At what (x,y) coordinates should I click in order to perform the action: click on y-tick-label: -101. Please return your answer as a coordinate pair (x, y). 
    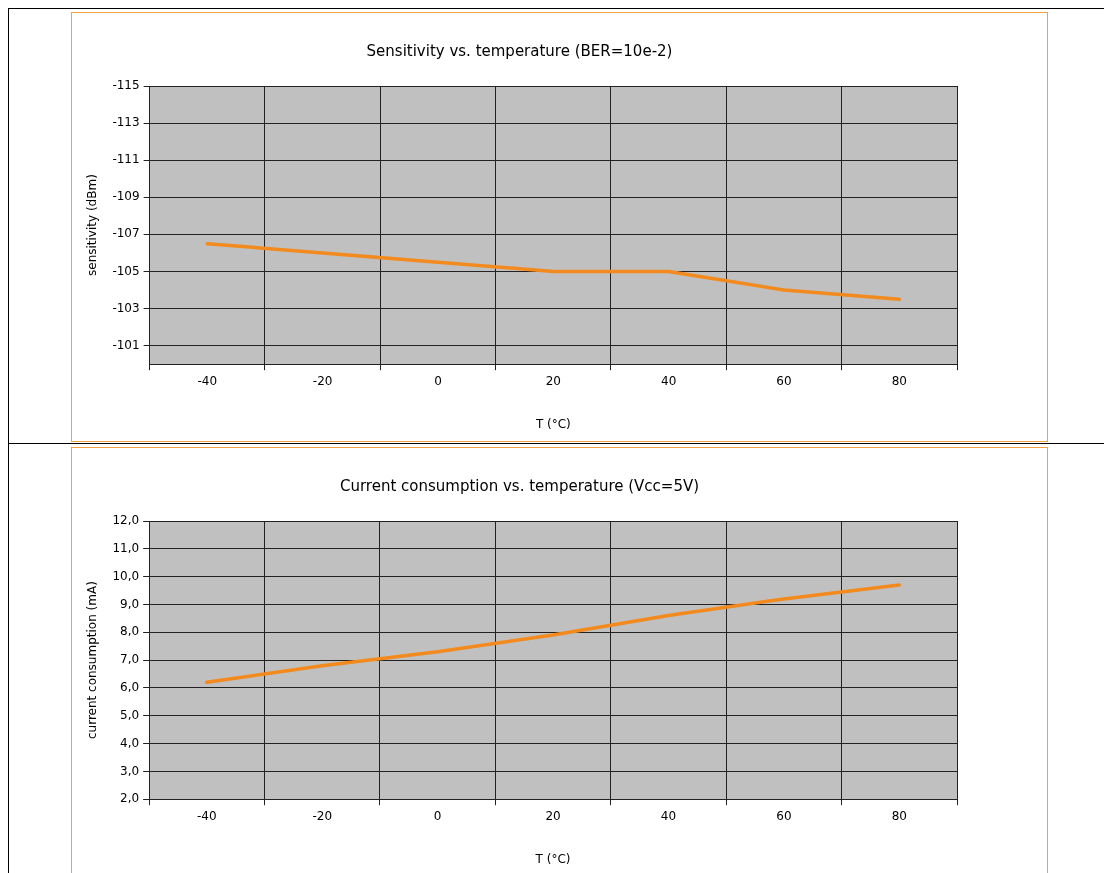
    Looking at the image, I should click on (126, 344).